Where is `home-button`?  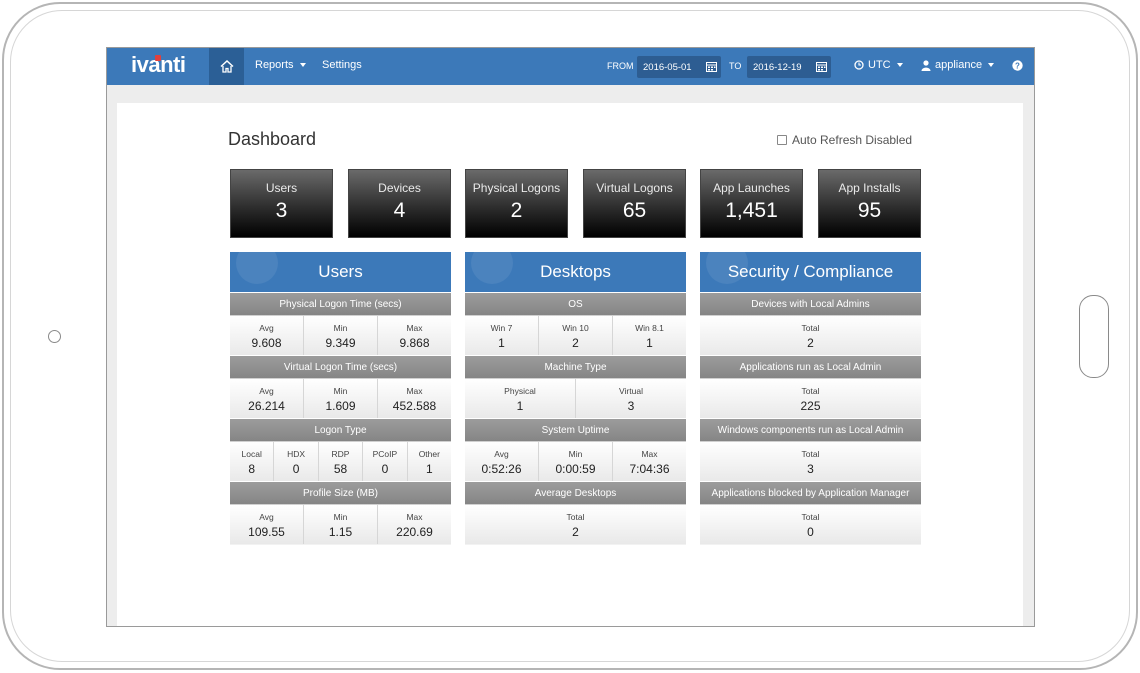 home-button is located at coordinates (226, 66).